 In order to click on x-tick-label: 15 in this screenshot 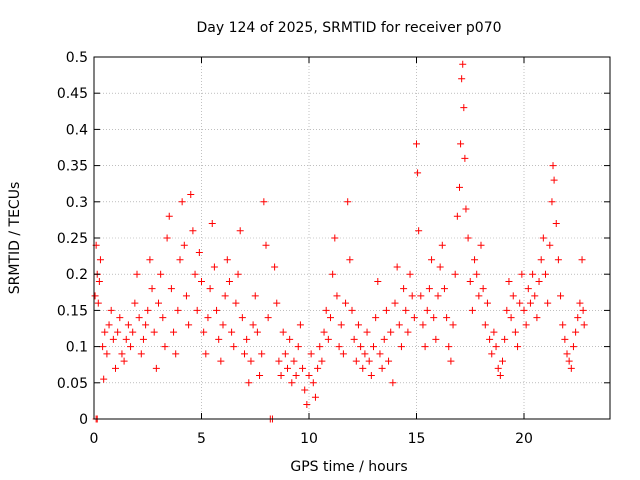, I will do `click(417, 439)`.